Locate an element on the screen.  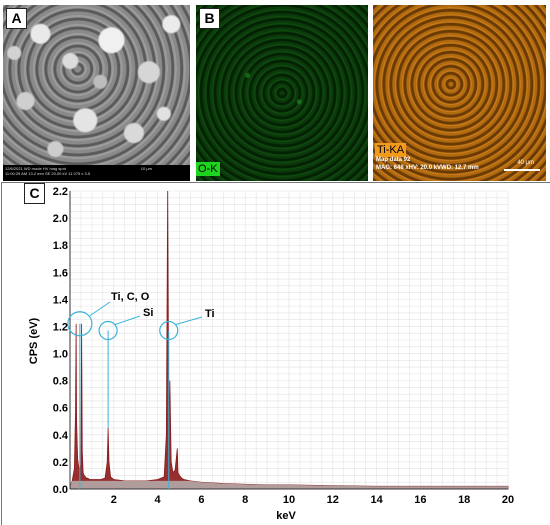
sem-scale-label: 10 μm is located at coordinates (146, 168).